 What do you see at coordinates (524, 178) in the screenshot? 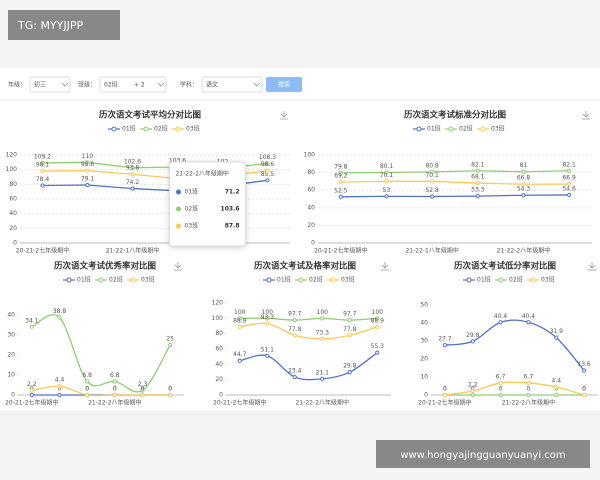
I see `data-label: 66.8` at bounding box center [524, 178].